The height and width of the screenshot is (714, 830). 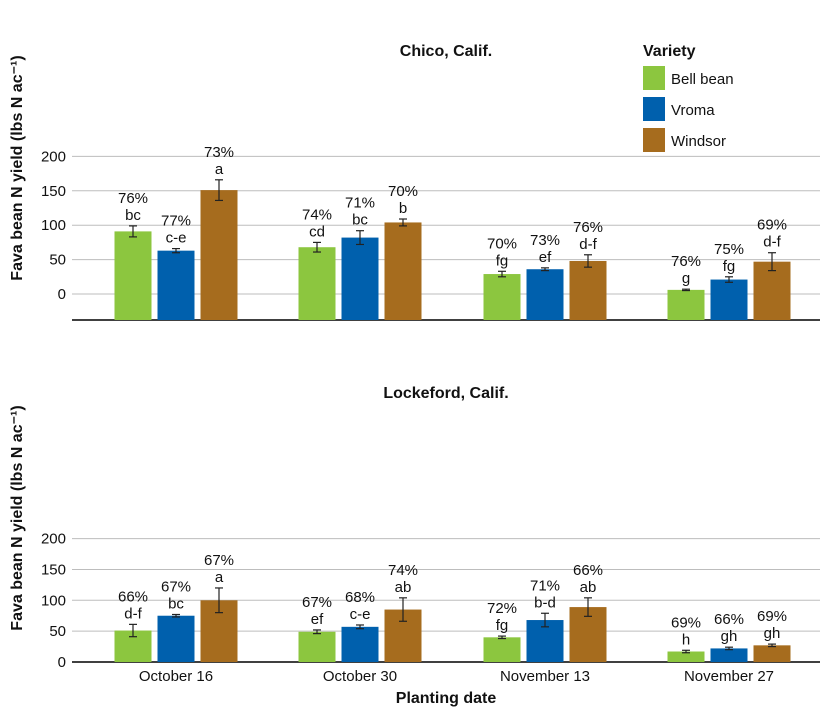 I want to click on bar-data-label: 69% h, so click(x=686, y=631).